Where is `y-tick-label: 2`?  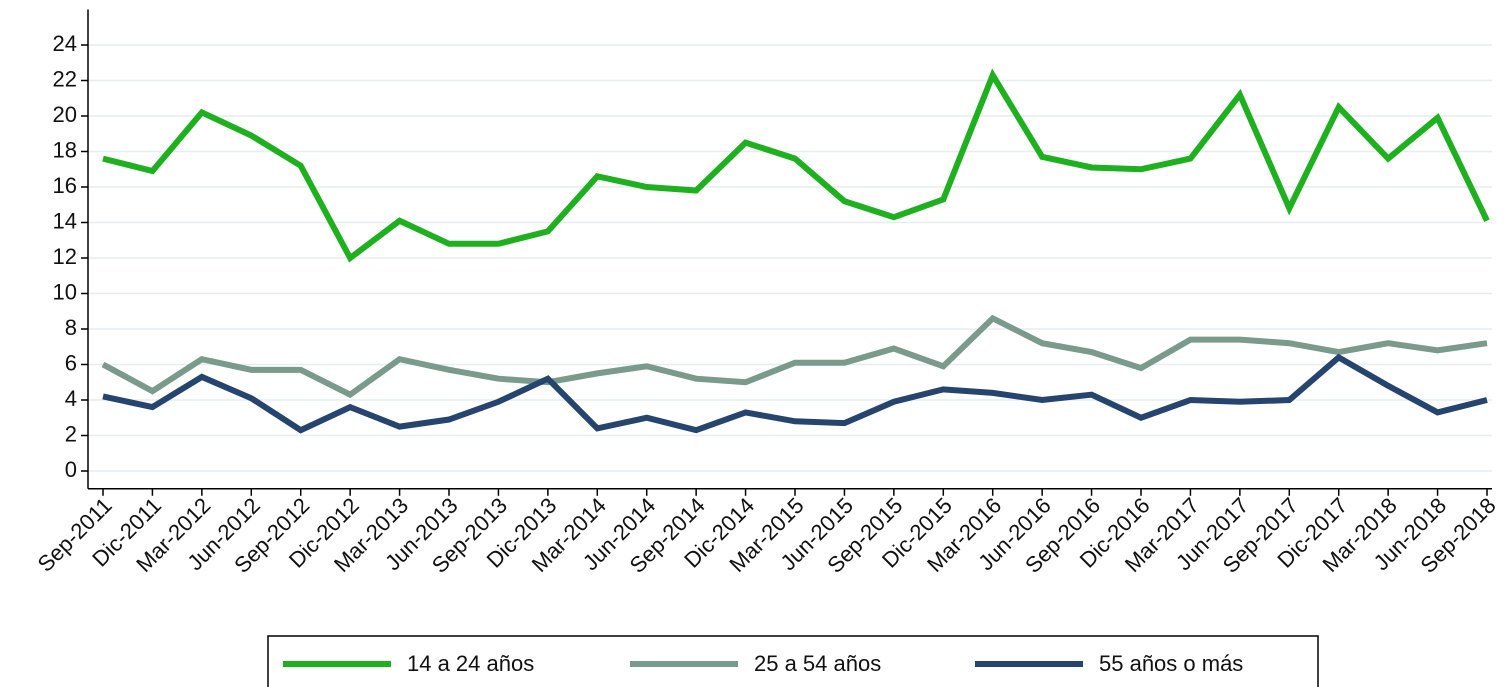 y-tick-label: 2 is located at coordinates (71, 433).